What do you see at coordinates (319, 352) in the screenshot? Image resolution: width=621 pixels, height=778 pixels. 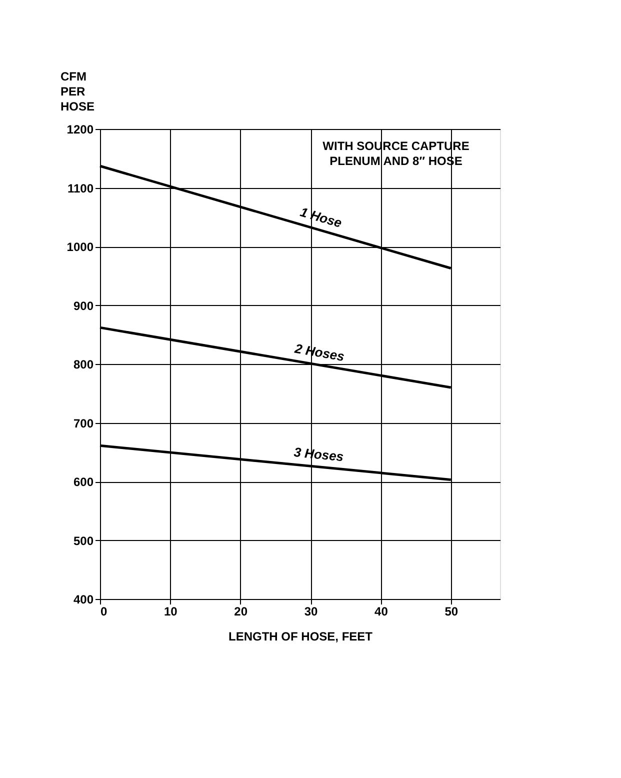 I see `text: 2 Hoses` at bounding box center [319, 352].